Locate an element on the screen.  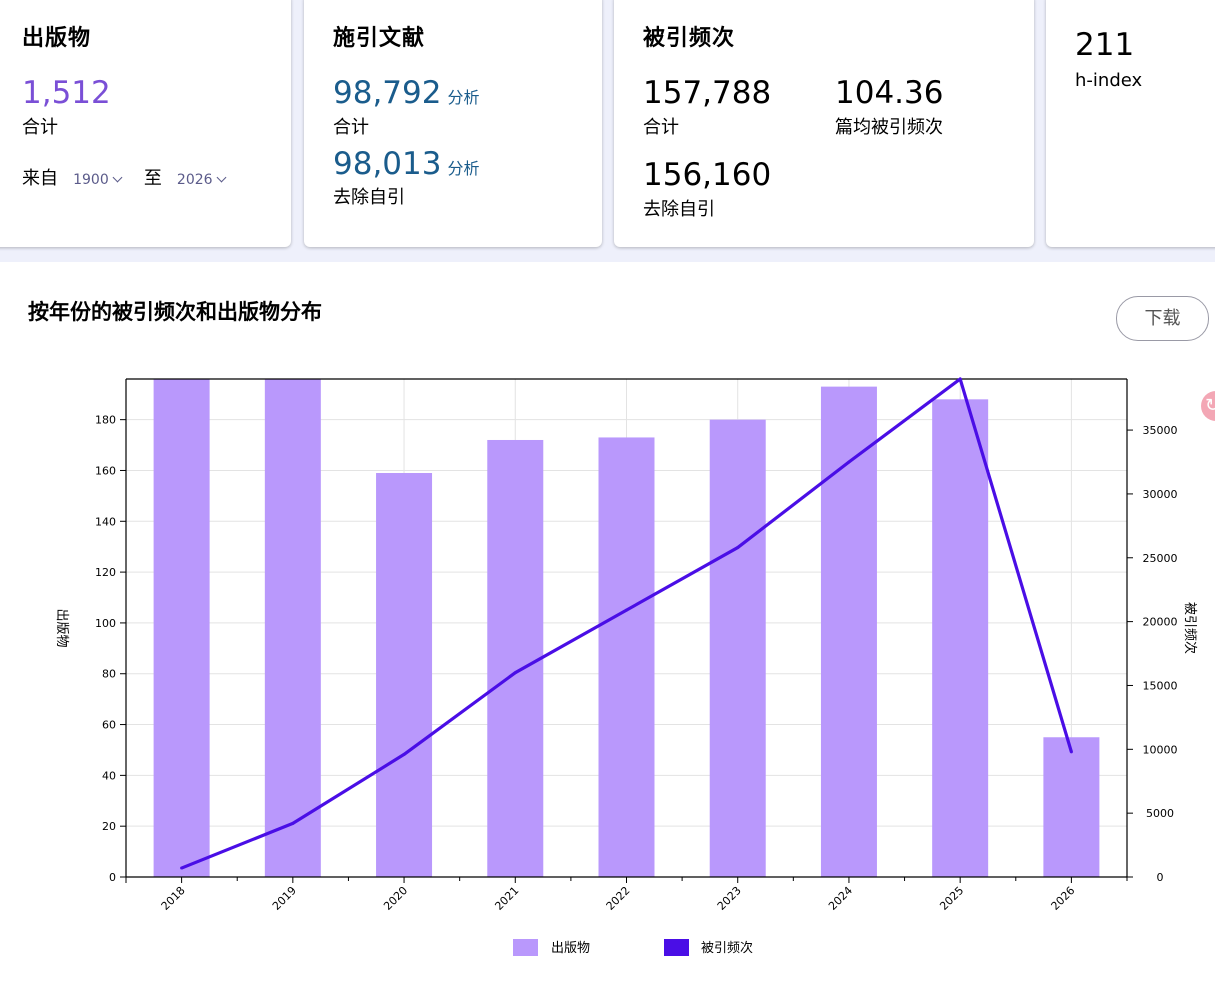
cited-total-label: 合计 is located at coordinates (661, 127).